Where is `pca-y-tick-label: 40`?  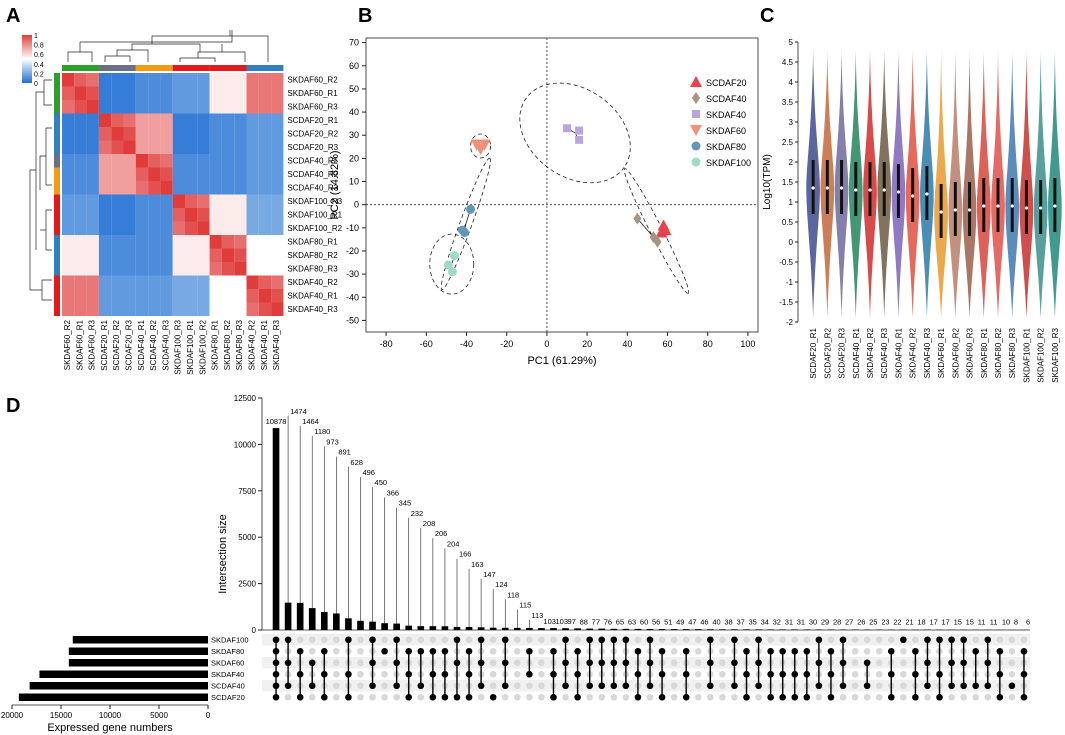 pca-y-tick-label: 40 is located at coordinates (354, 112).